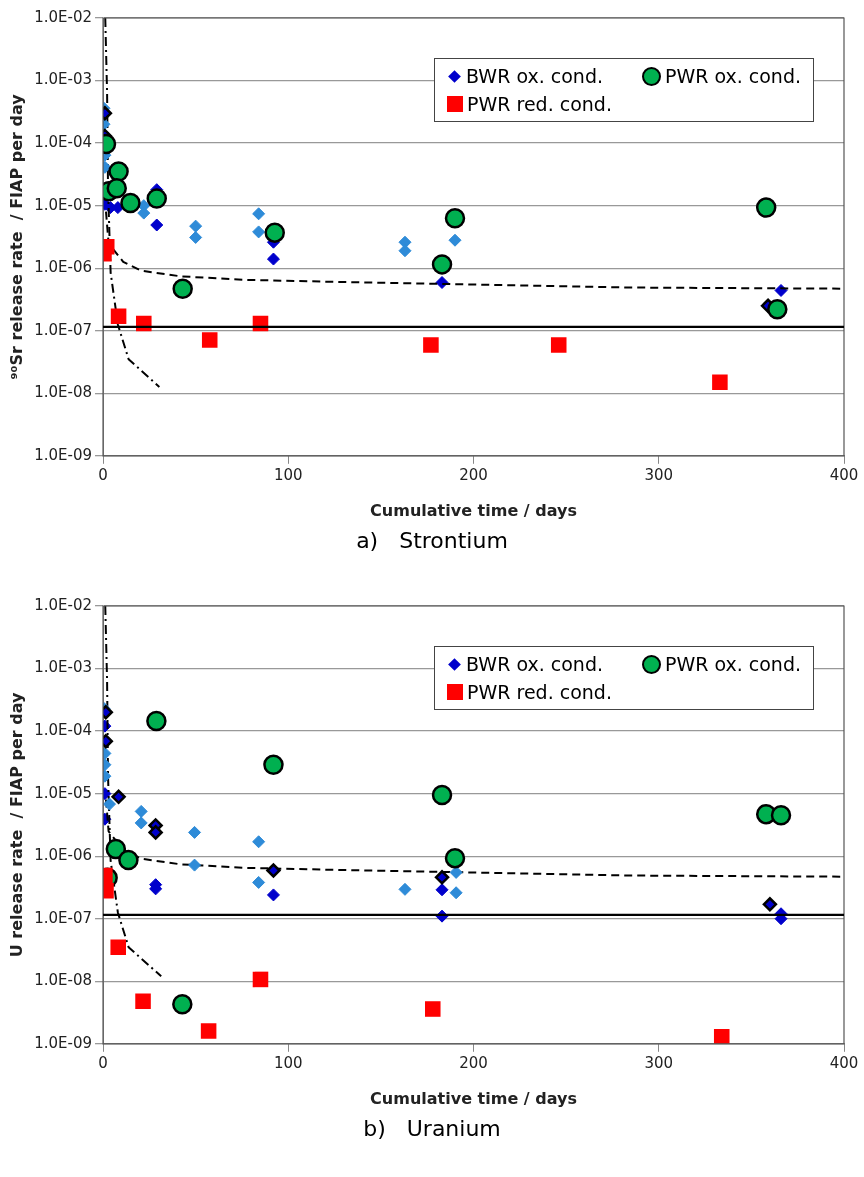  What do you see at coordinates (432, 1128) in the screenshot?
I see `text: b) Uranium` at bounding box center [432, 1128].